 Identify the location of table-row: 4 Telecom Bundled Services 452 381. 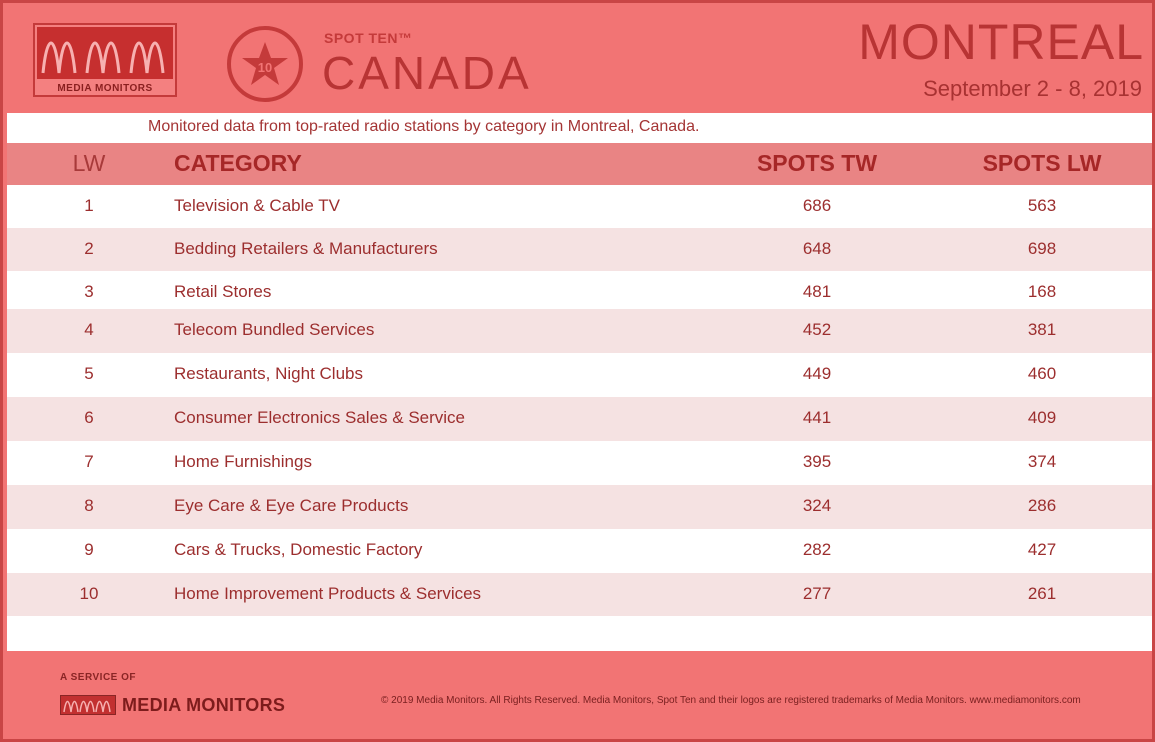
(579, 331).